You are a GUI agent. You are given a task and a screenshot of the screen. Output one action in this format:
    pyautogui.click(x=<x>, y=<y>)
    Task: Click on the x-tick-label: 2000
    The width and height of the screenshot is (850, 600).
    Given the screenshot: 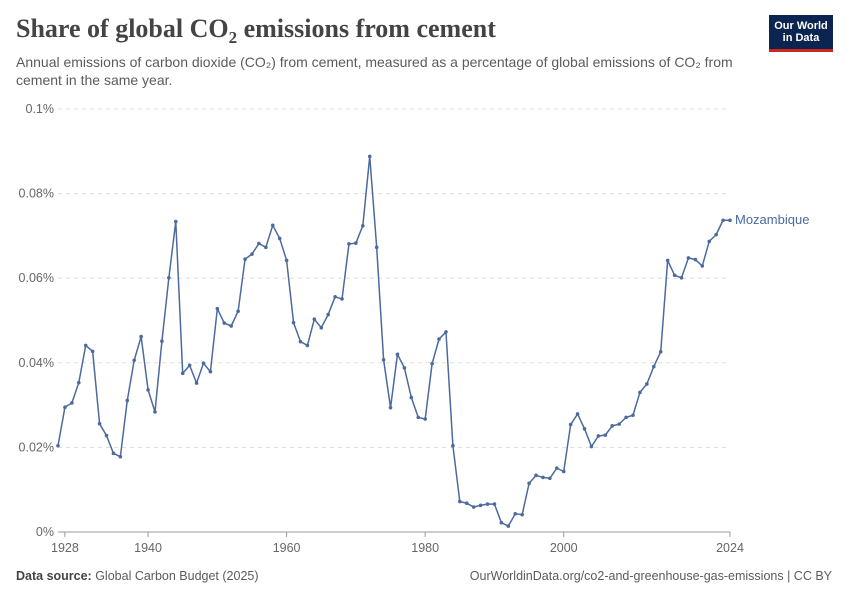 What is the action you would take?
    pyautogui.click(x=564, y=548)
    